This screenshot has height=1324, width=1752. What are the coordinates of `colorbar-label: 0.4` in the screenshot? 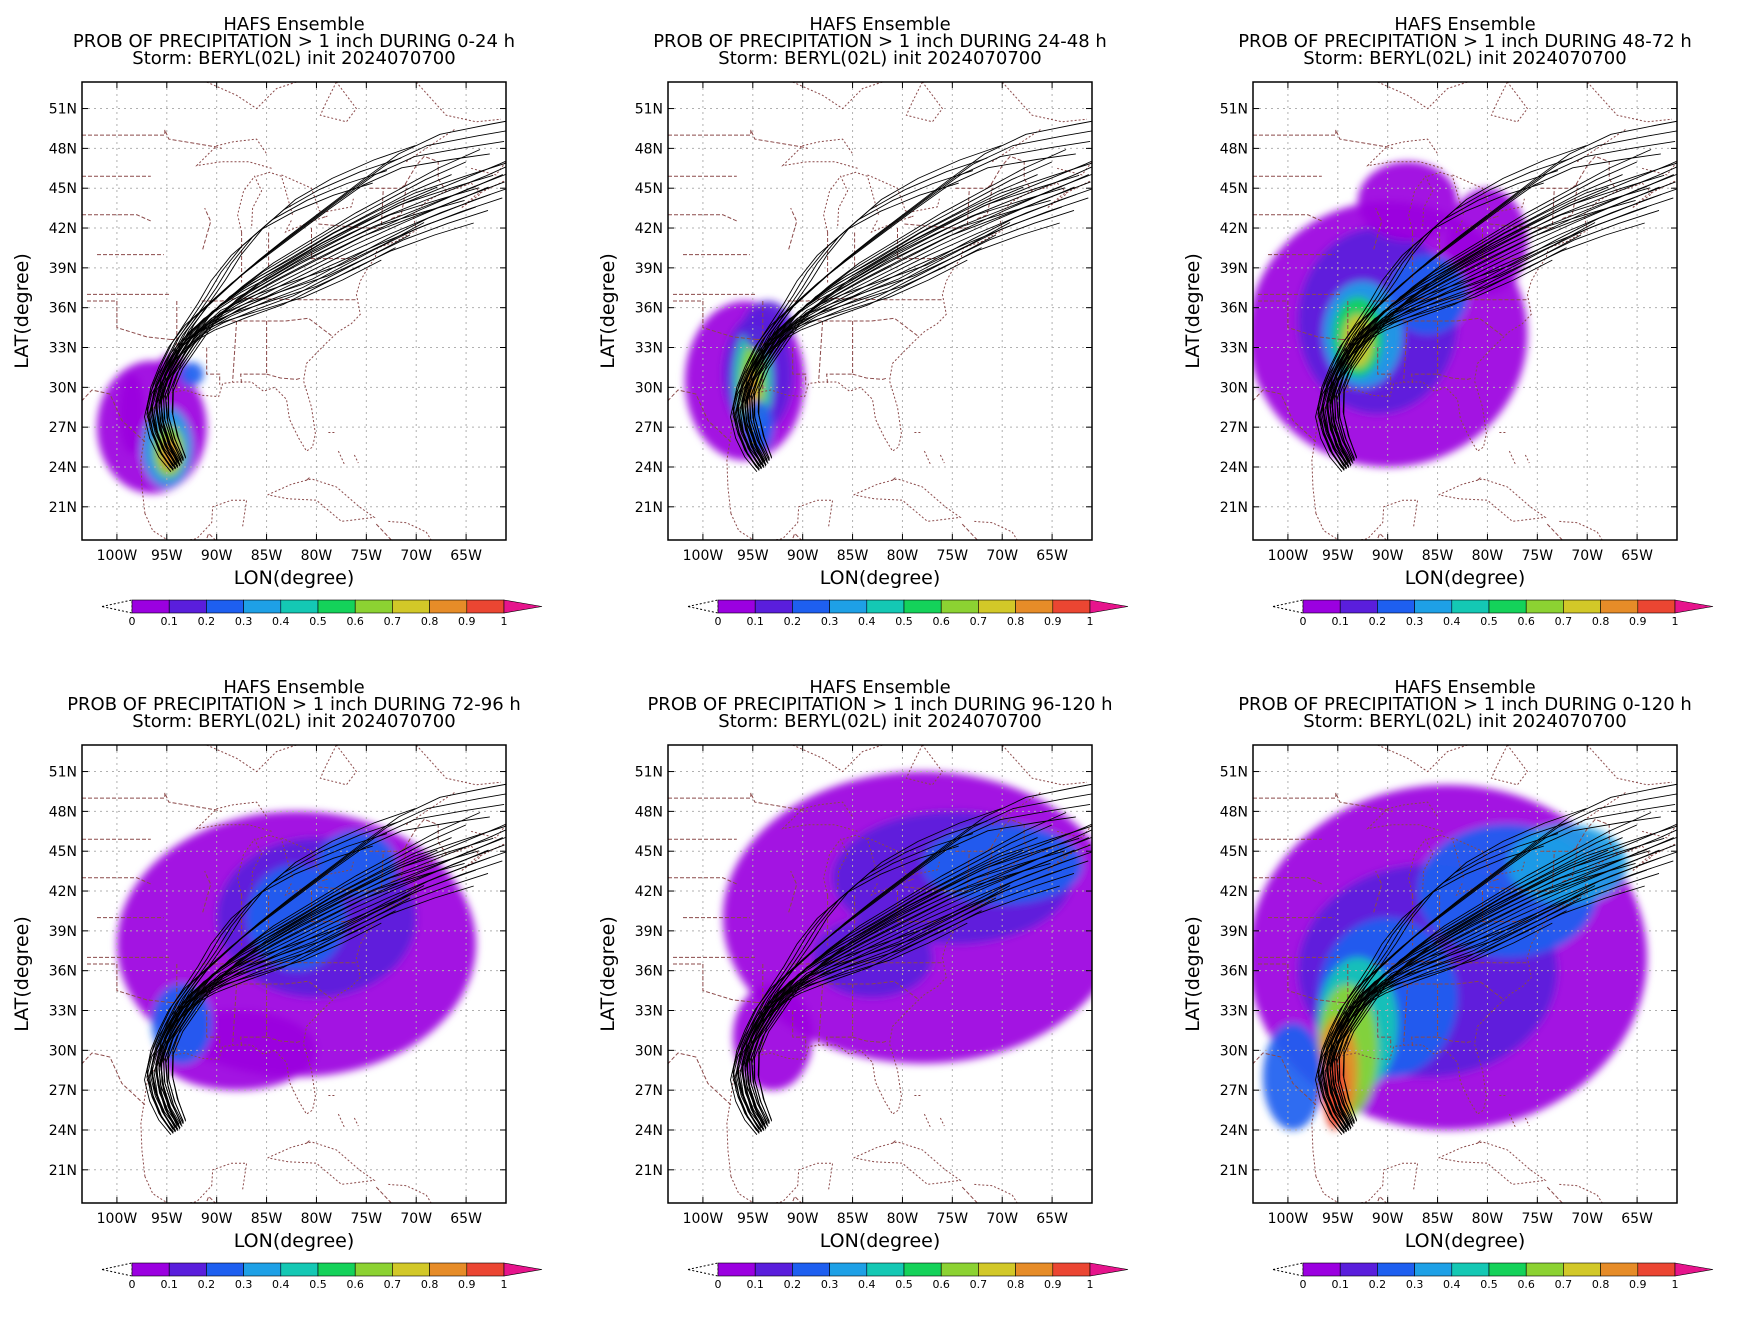 It's located at (1452, 621).